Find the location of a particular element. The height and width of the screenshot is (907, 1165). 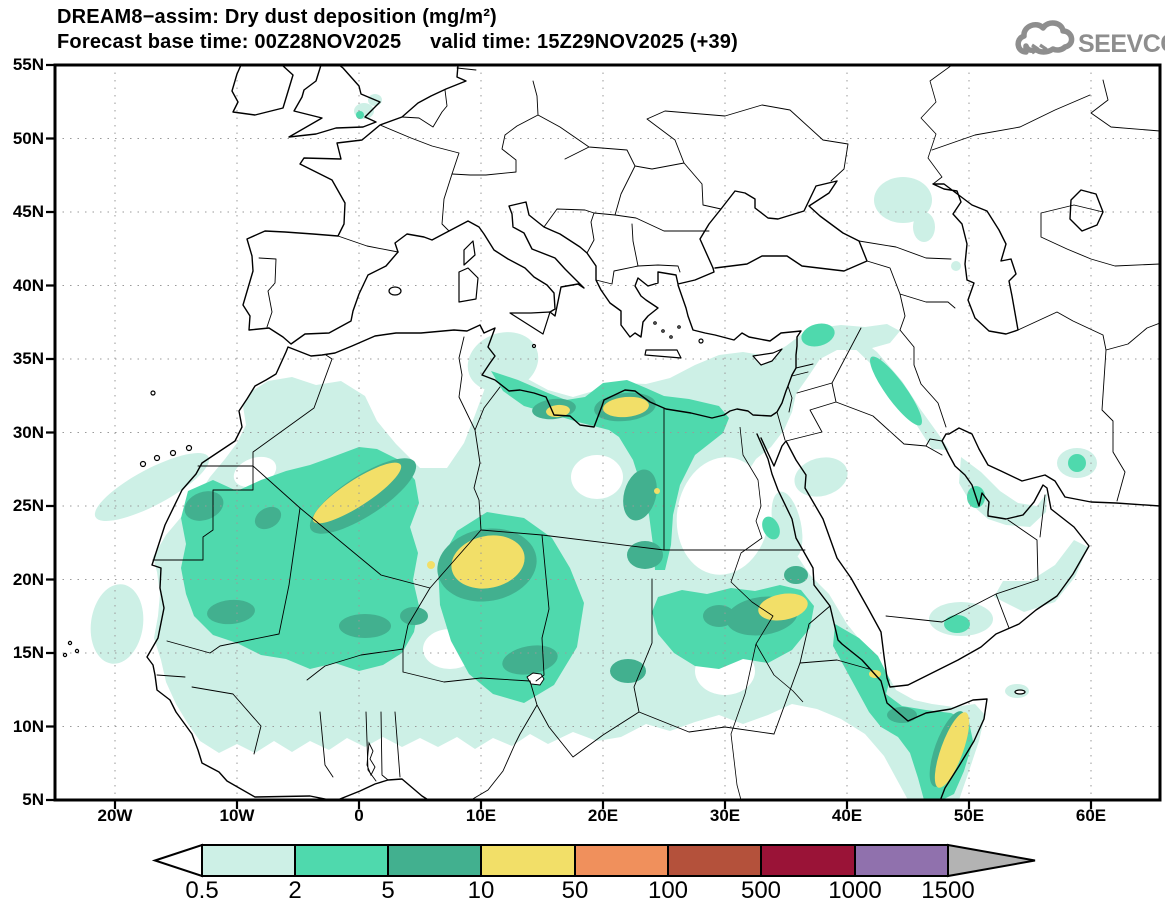

colorbar-label: 100 is located at coordinates (668, 890).